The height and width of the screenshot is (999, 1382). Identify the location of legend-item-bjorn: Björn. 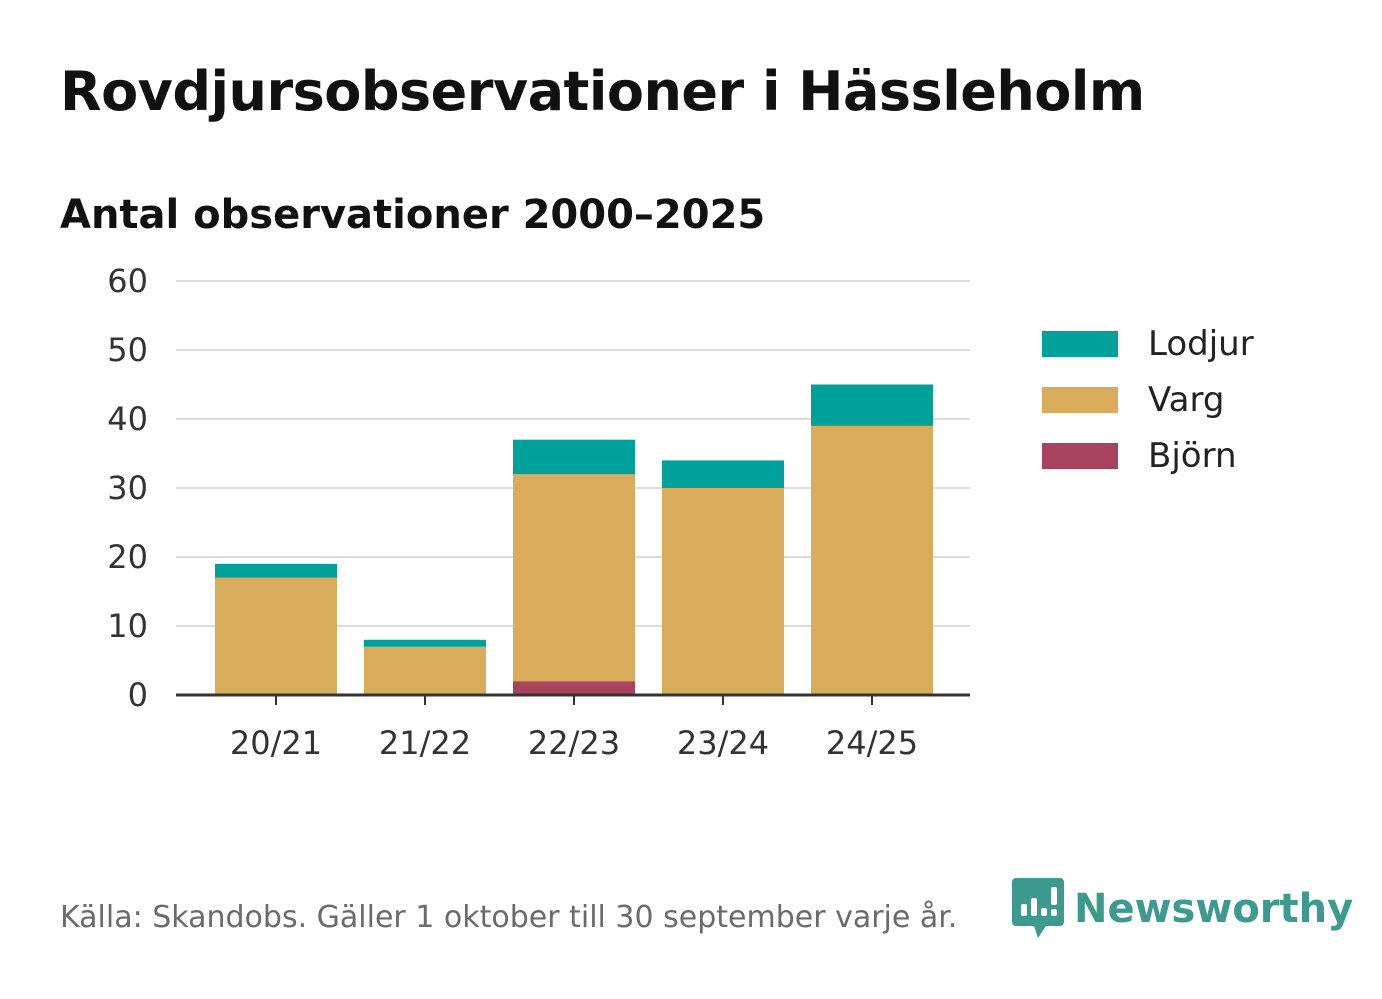
(1148, 456).